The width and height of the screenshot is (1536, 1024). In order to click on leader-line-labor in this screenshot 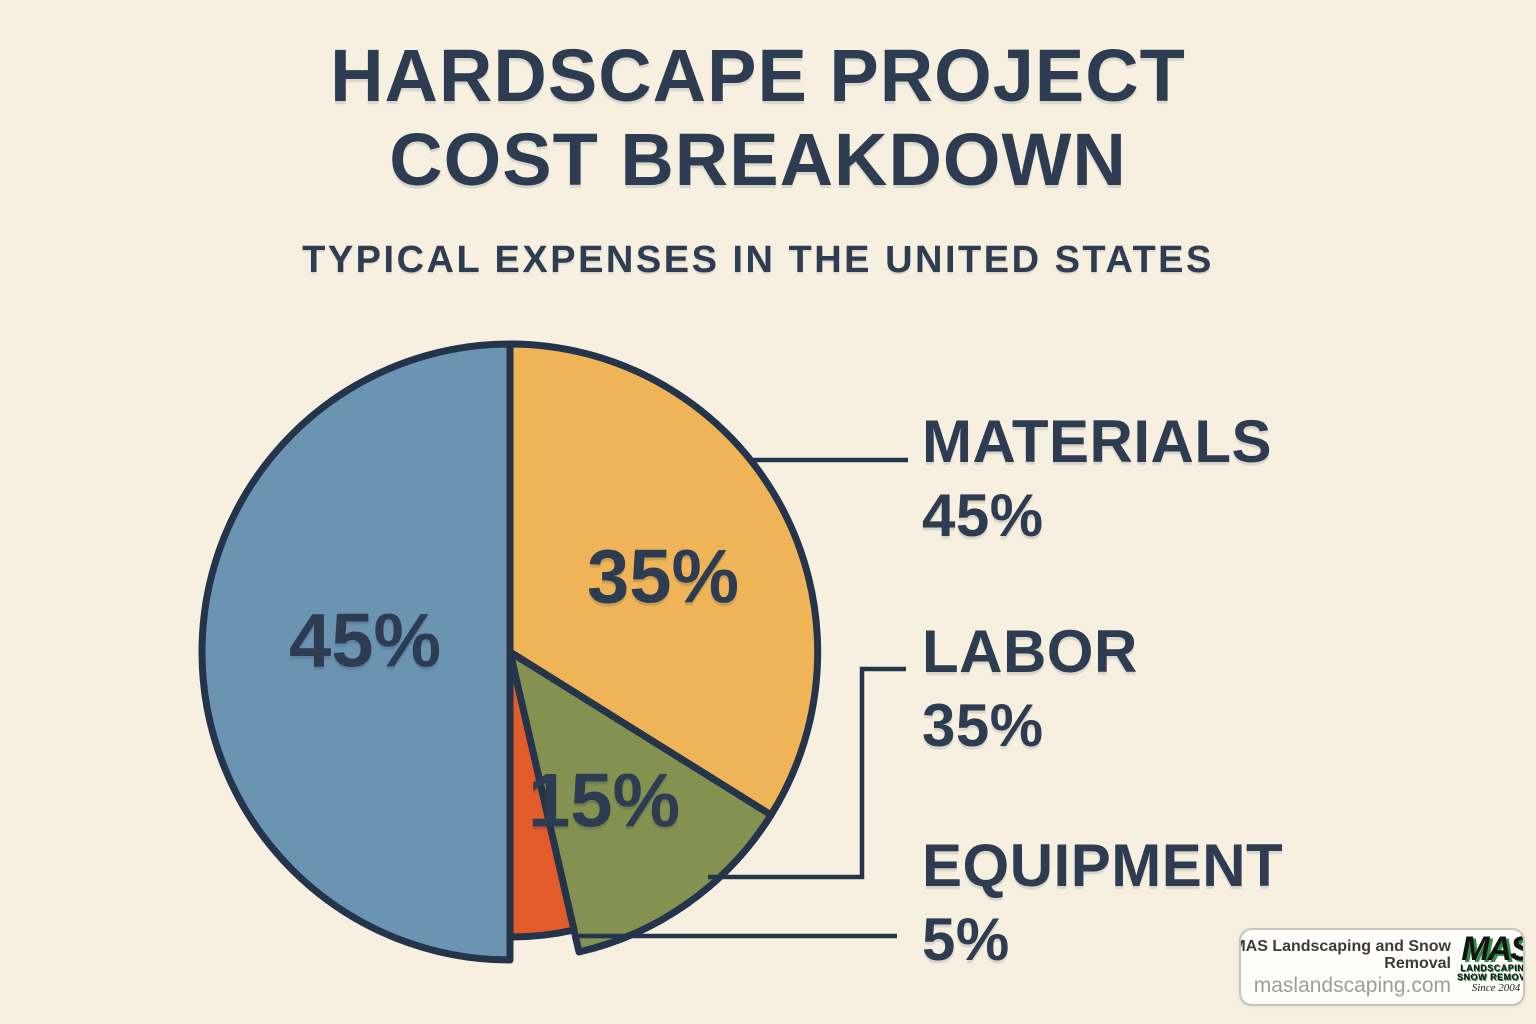, I will do `click(807, 773)`.